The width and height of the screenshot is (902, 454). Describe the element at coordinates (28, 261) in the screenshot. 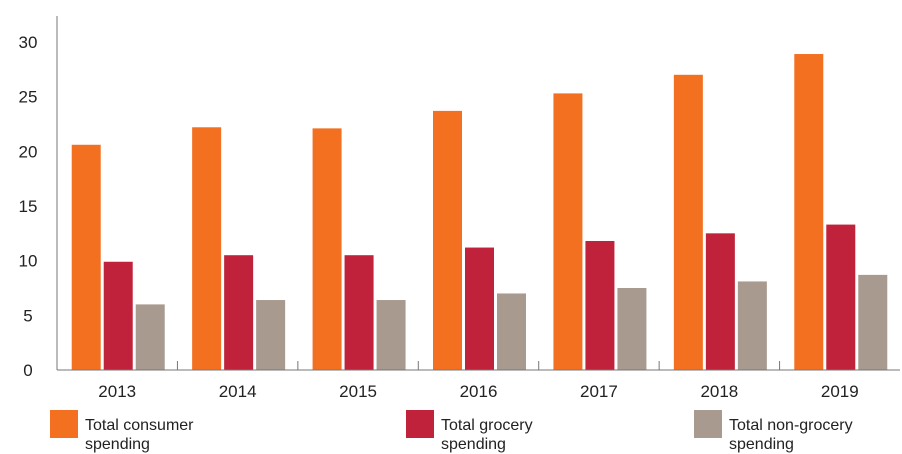

I see `y-tick-label: 10` at that location.